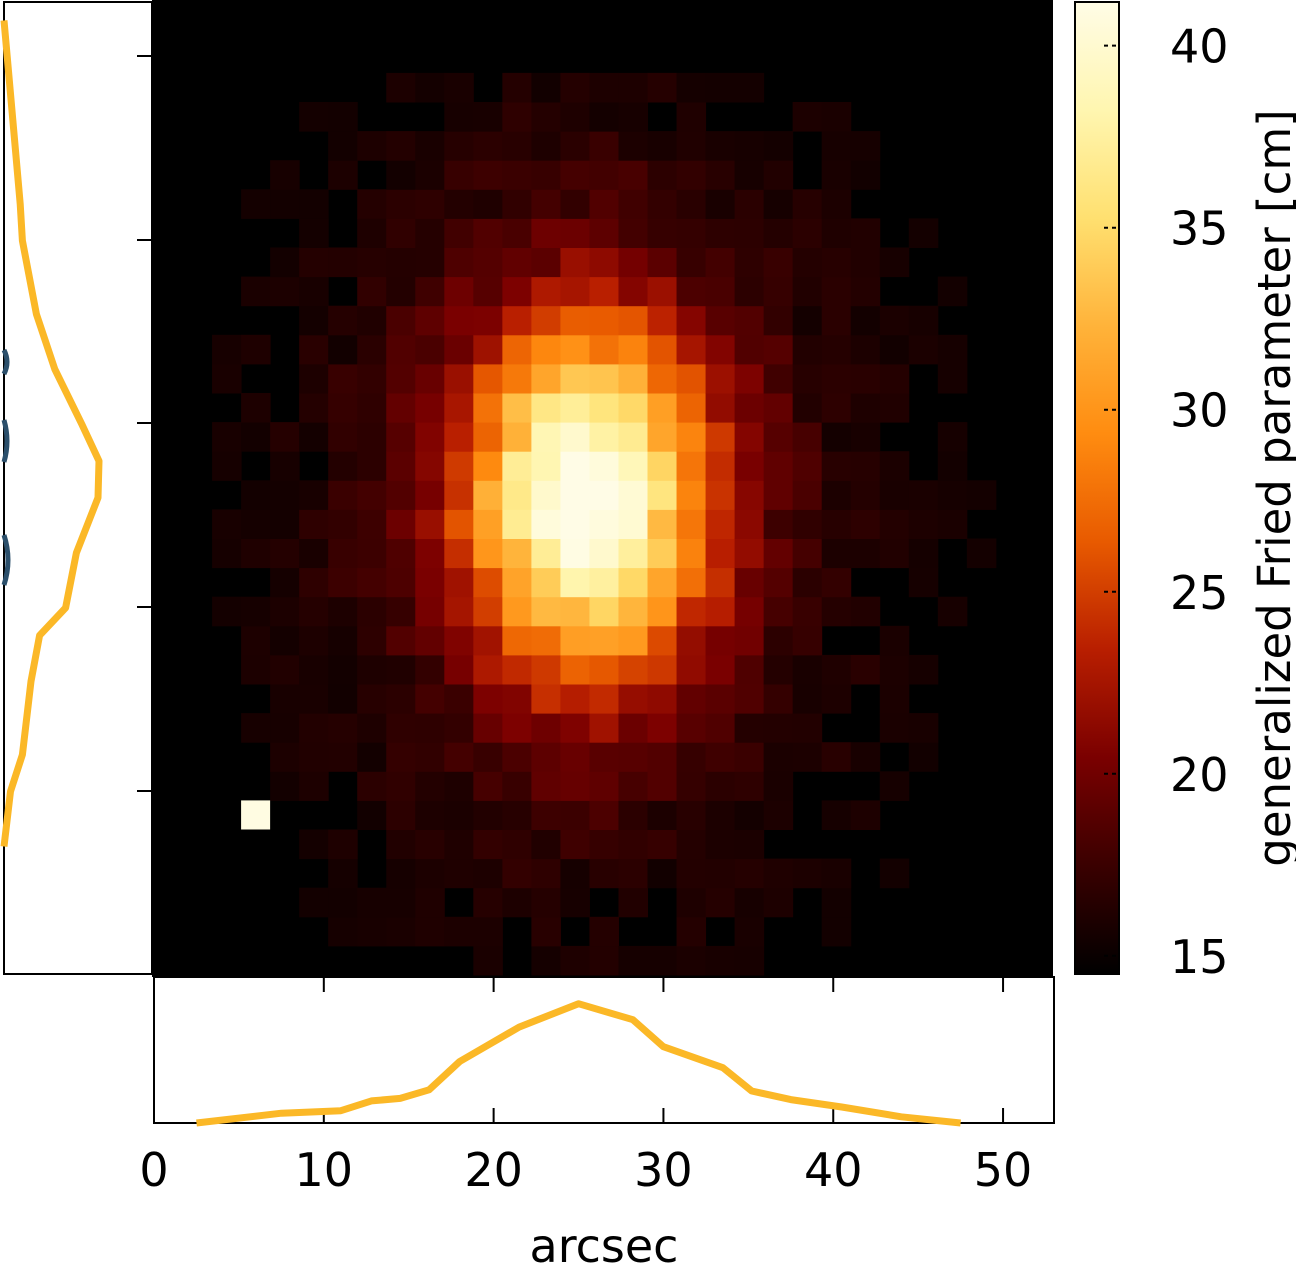 The height and width of the screenshot is (1272, 1296). Describe the element at coordinates (1003, 1170) in the screenshot. I see `x-tick-label: 50` at that location.